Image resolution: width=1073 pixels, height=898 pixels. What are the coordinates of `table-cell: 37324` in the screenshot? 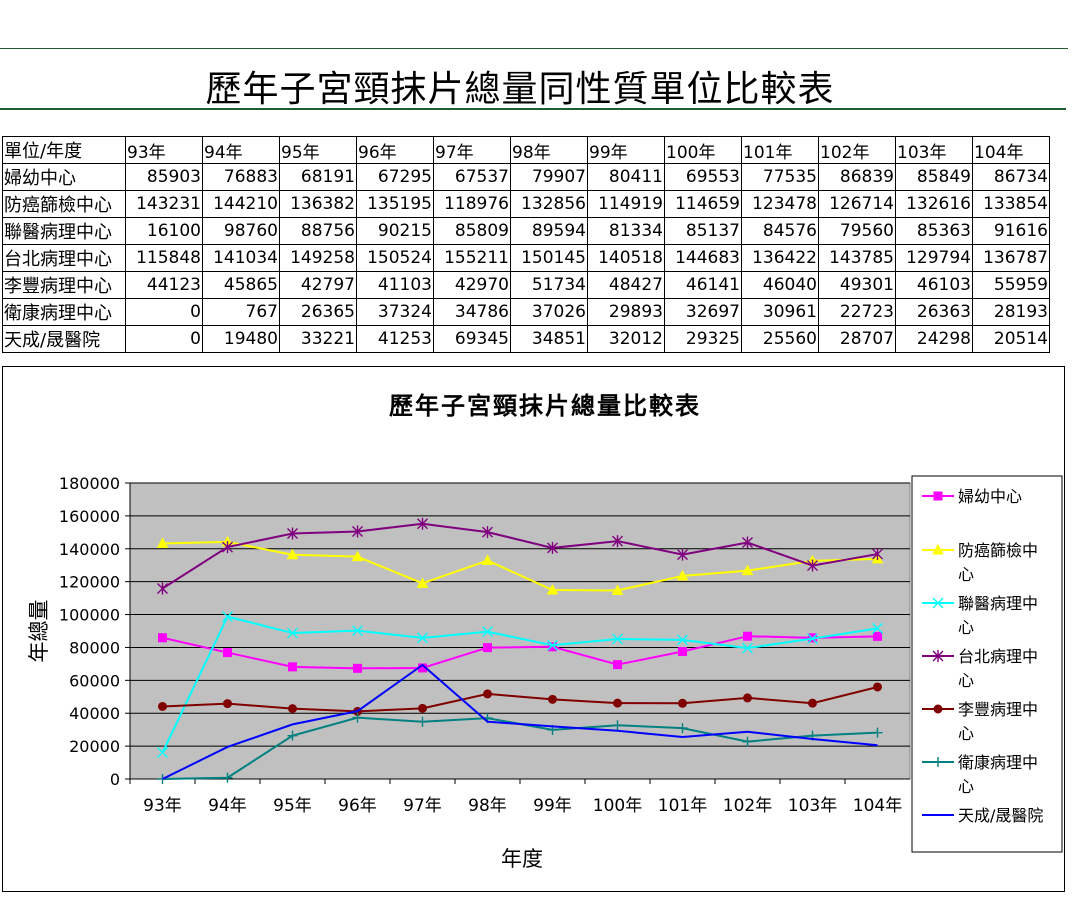 It's located at (395, 312).